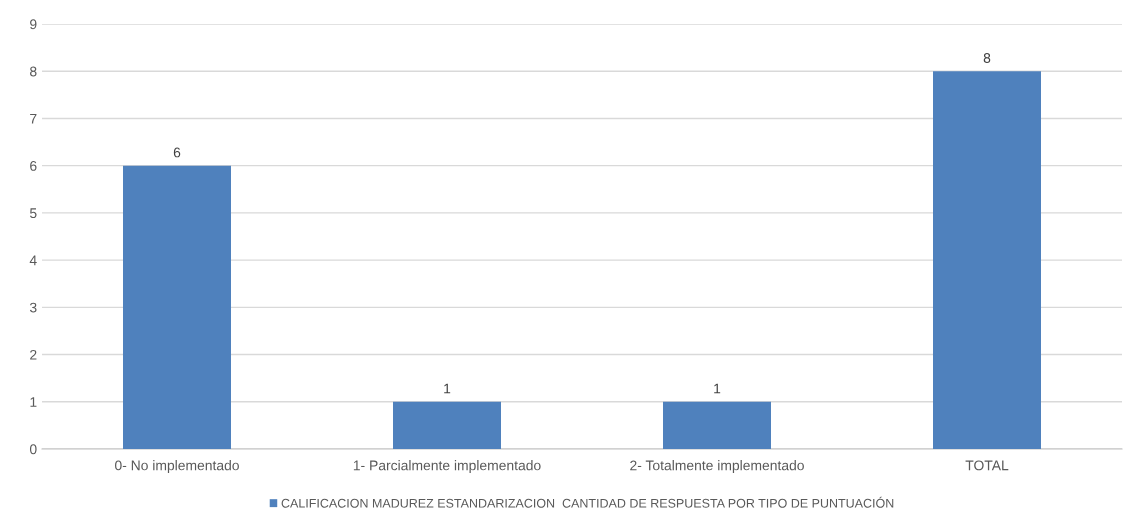  Describe the element at coordinates (33, 71) in the screenshot. I see `y-tick-label: 8` at that location.